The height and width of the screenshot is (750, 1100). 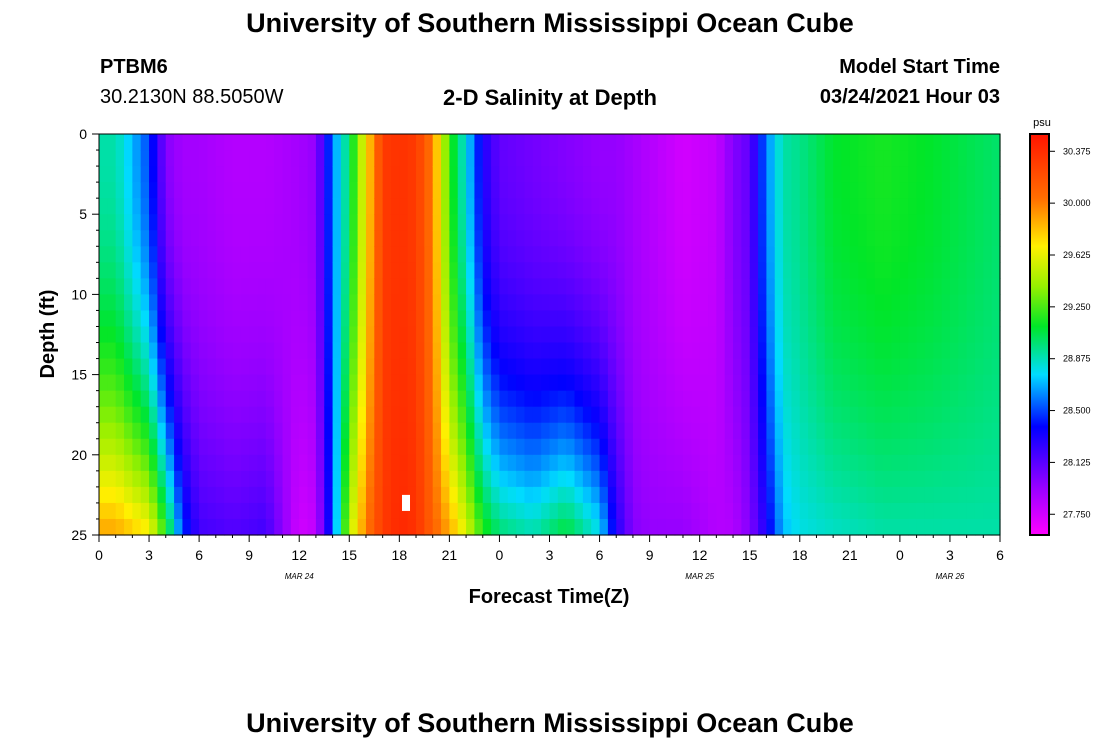 I want to click on white-marker, so click(x=406, y=502).